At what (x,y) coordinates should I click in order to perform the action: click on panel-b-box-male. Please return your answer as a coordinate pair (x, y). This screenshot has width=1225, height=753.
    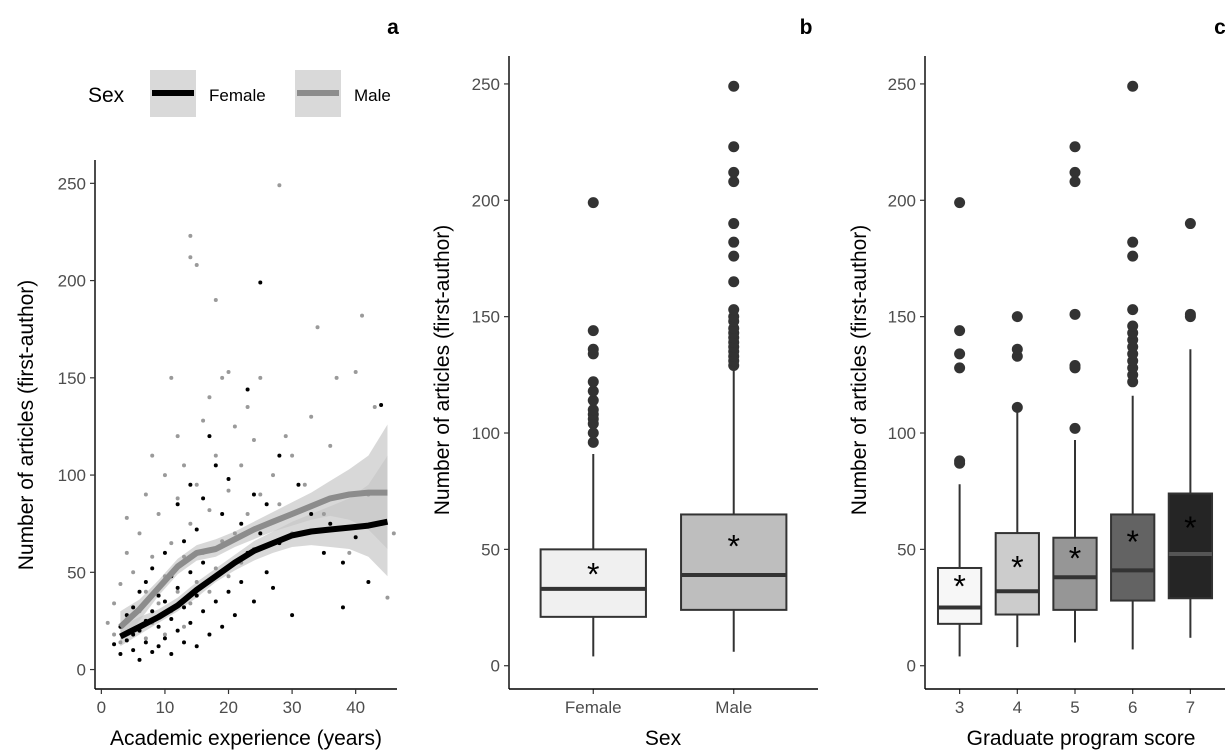
    Looking at the image, I should click on (734, 562).